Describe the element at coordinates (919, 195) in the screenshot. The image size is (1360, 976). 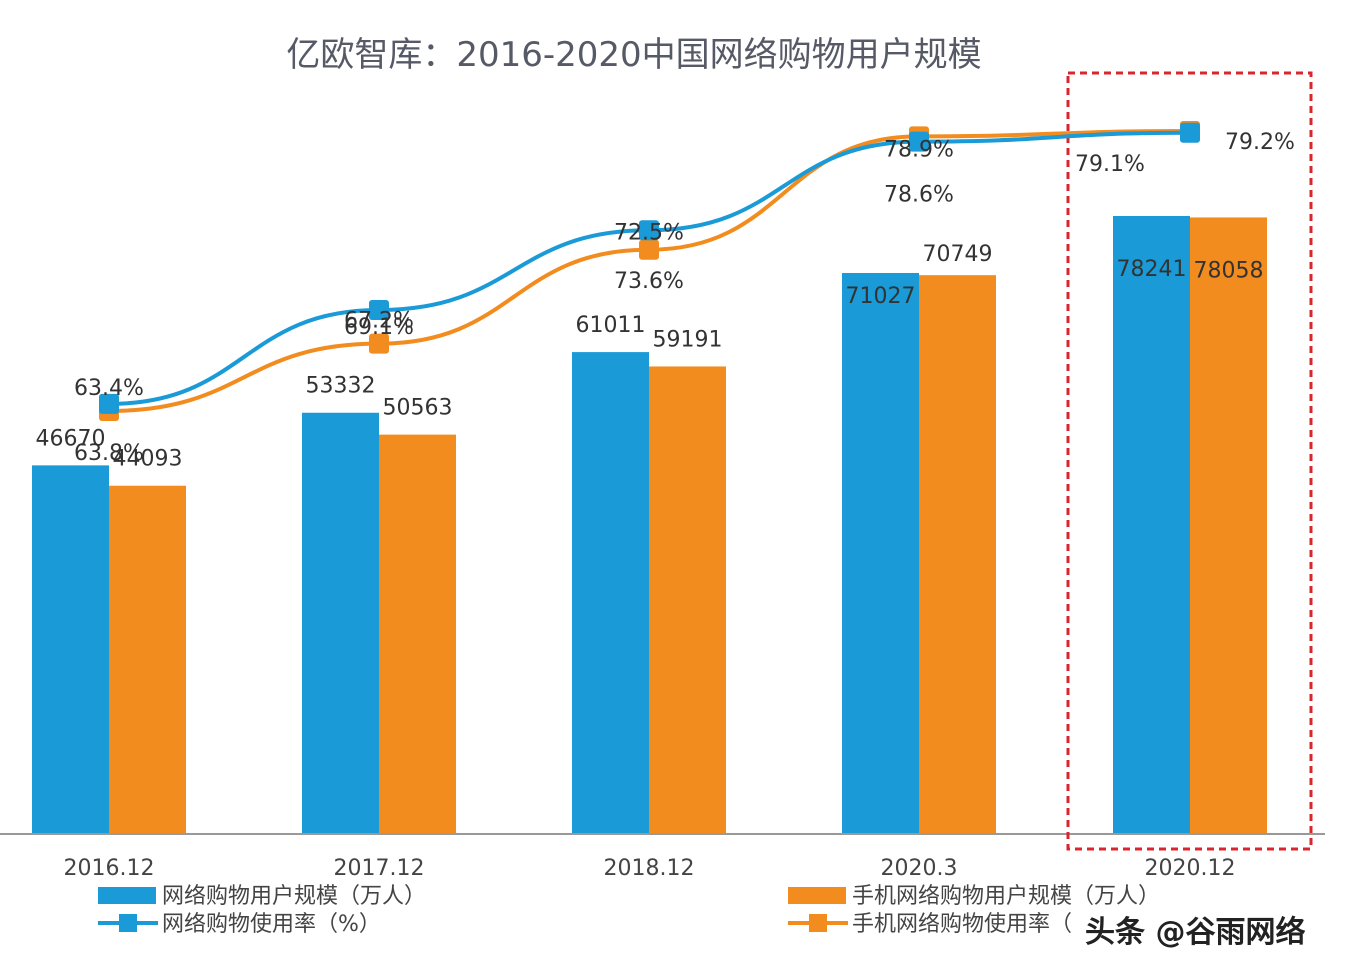
I see `line-label-l0-2020.3: 78.6%` at that location.